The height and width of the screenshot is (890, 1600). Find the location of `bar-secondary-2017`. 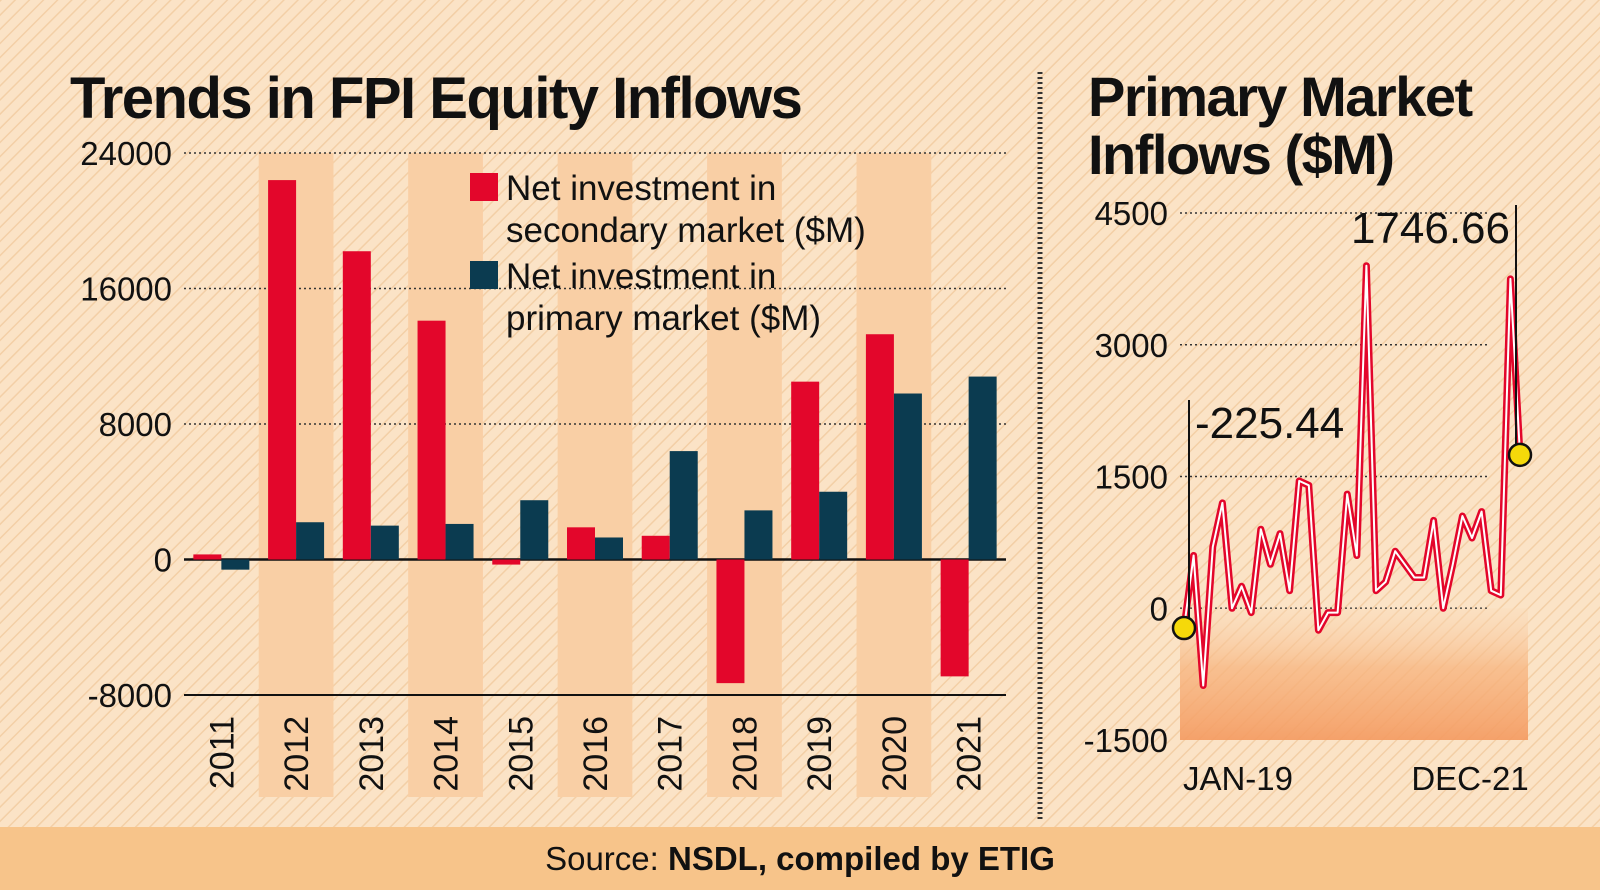

bar-secondary-2017 is located at coordinates (655, 547).